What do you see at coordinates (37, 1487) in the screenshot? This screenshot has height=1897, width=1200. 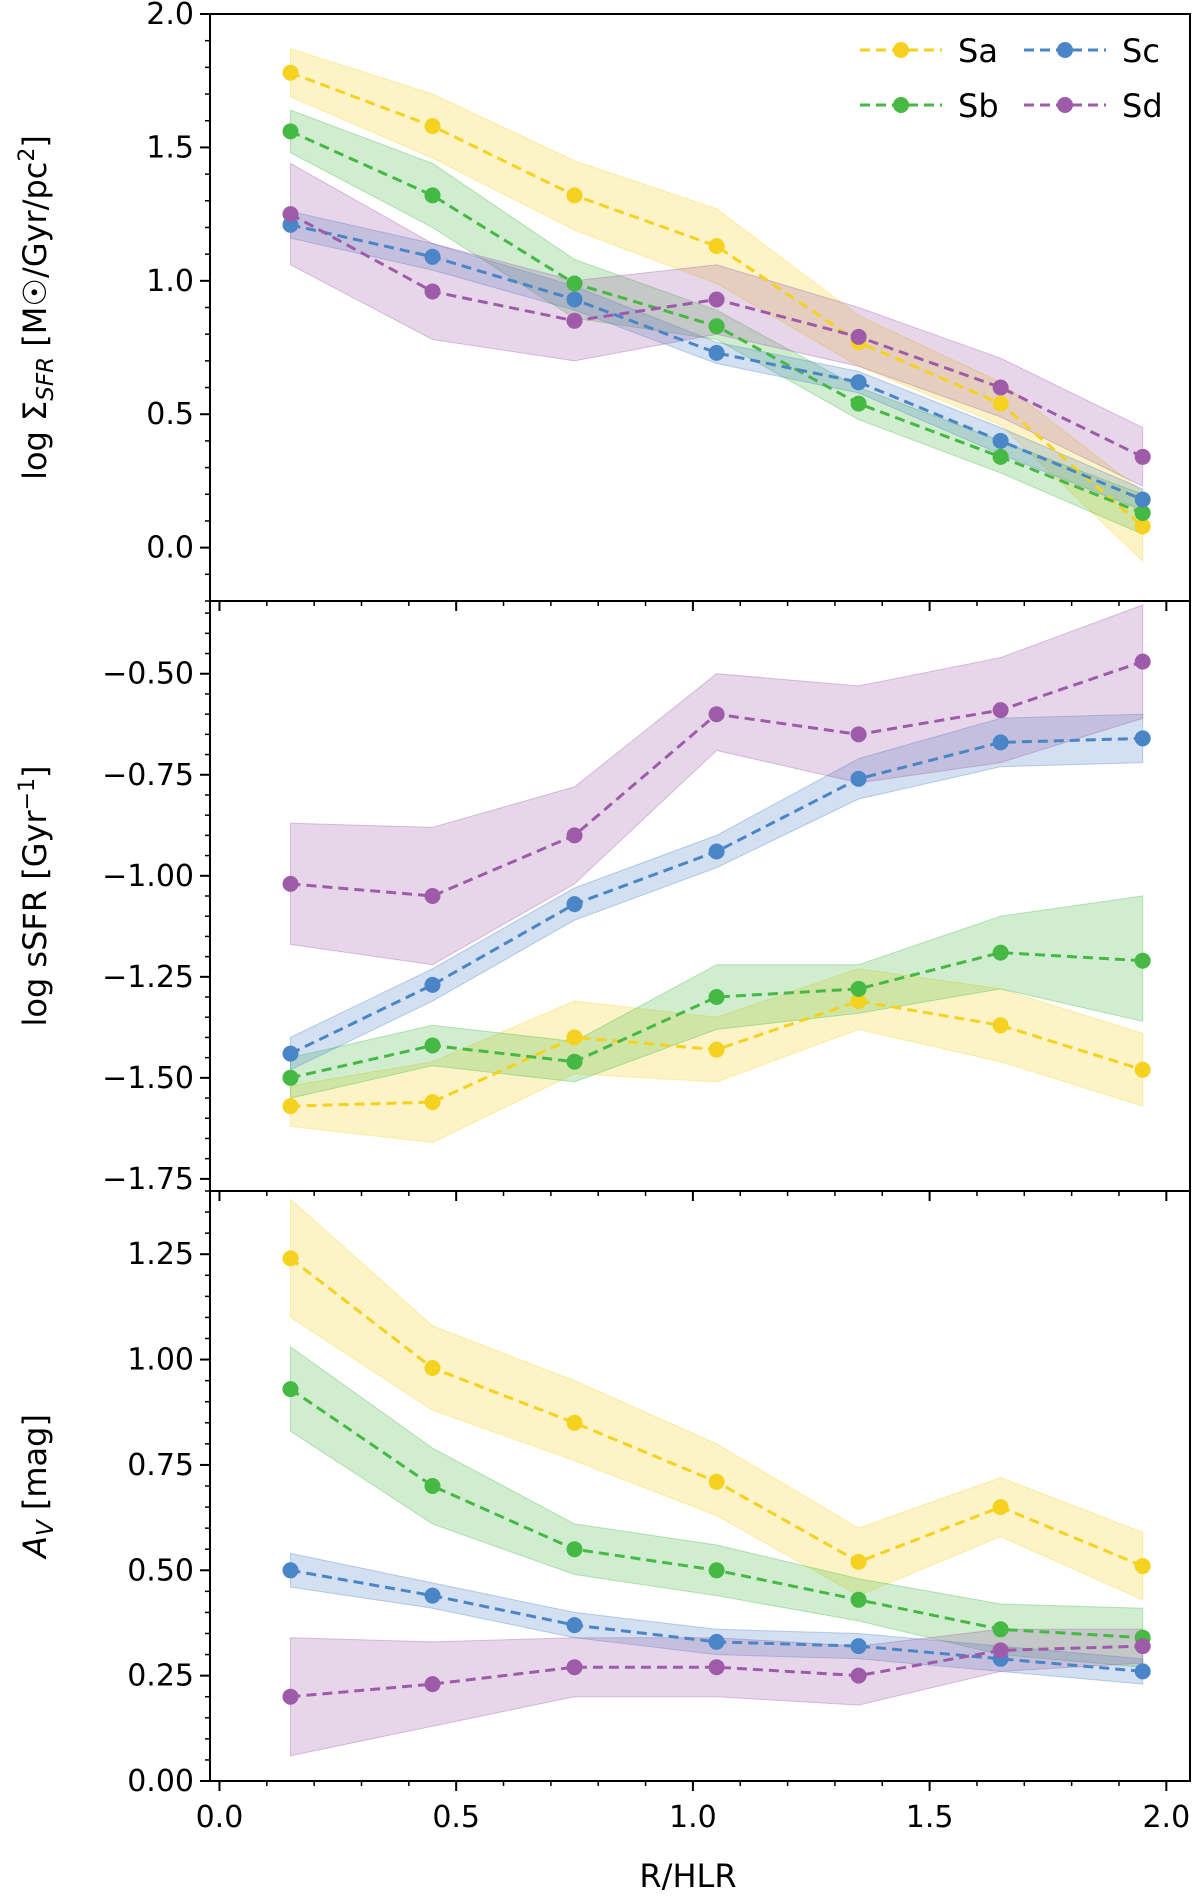 I see `y-axis-label: AV [mag]` at bounding box center [37, 1487].